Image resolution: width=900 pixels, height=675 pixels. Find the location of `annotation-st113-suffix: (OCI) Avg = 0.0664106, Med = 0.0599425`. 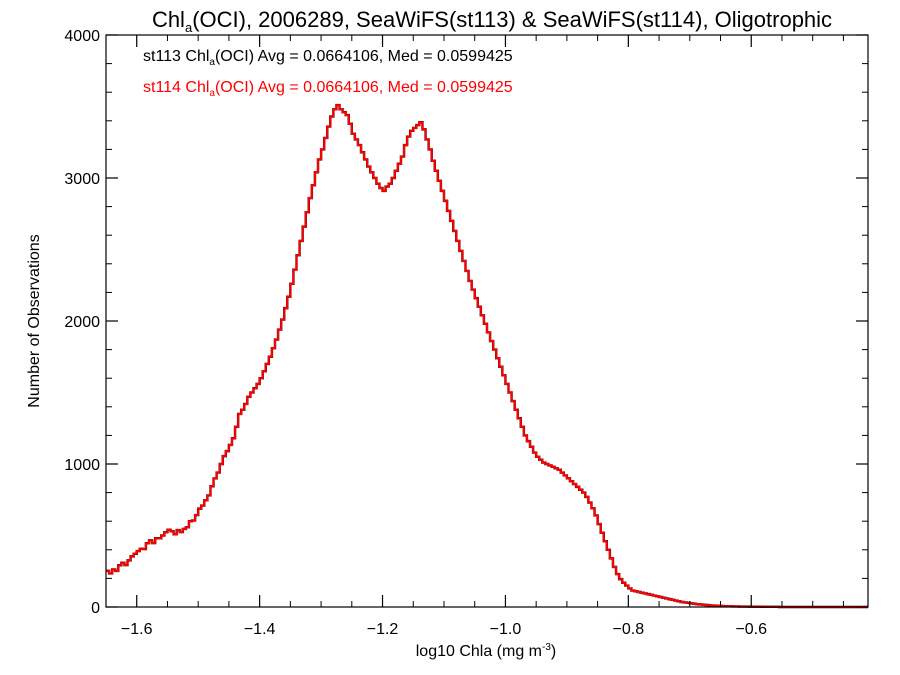

annotation-st113-suffix: (OCI) Avg = 0.0664106, Med = 0.0599425 is located at coordinates (364, 56).